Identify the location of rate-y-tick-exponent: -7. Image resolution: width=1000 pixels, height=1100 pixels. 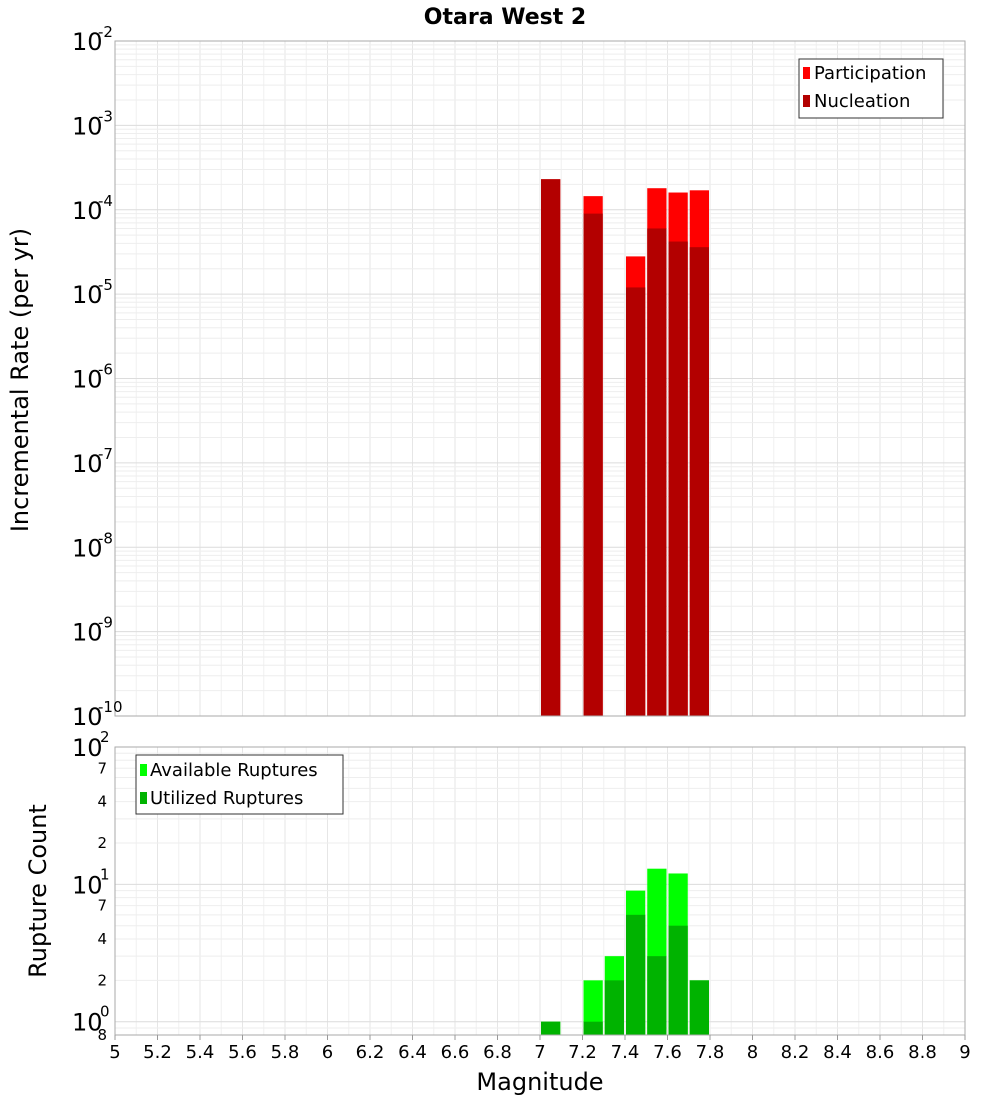
(105, 454).